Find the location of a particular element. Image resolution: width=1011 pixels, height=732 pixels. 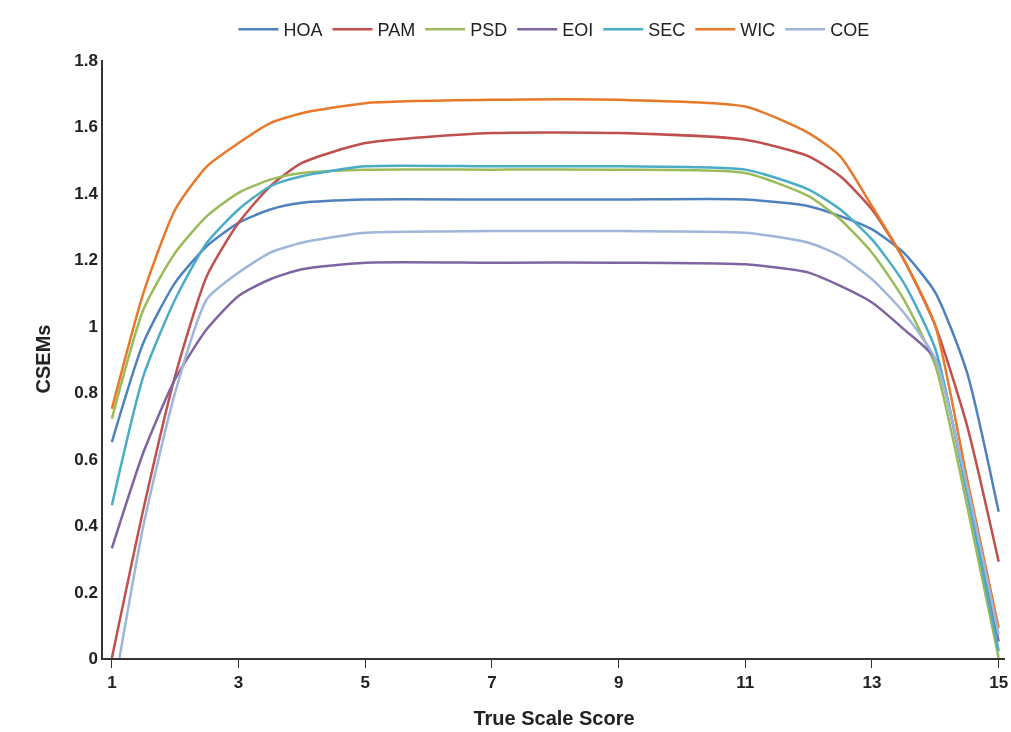

legend-label: SEC is located at coordinates (667, 30).